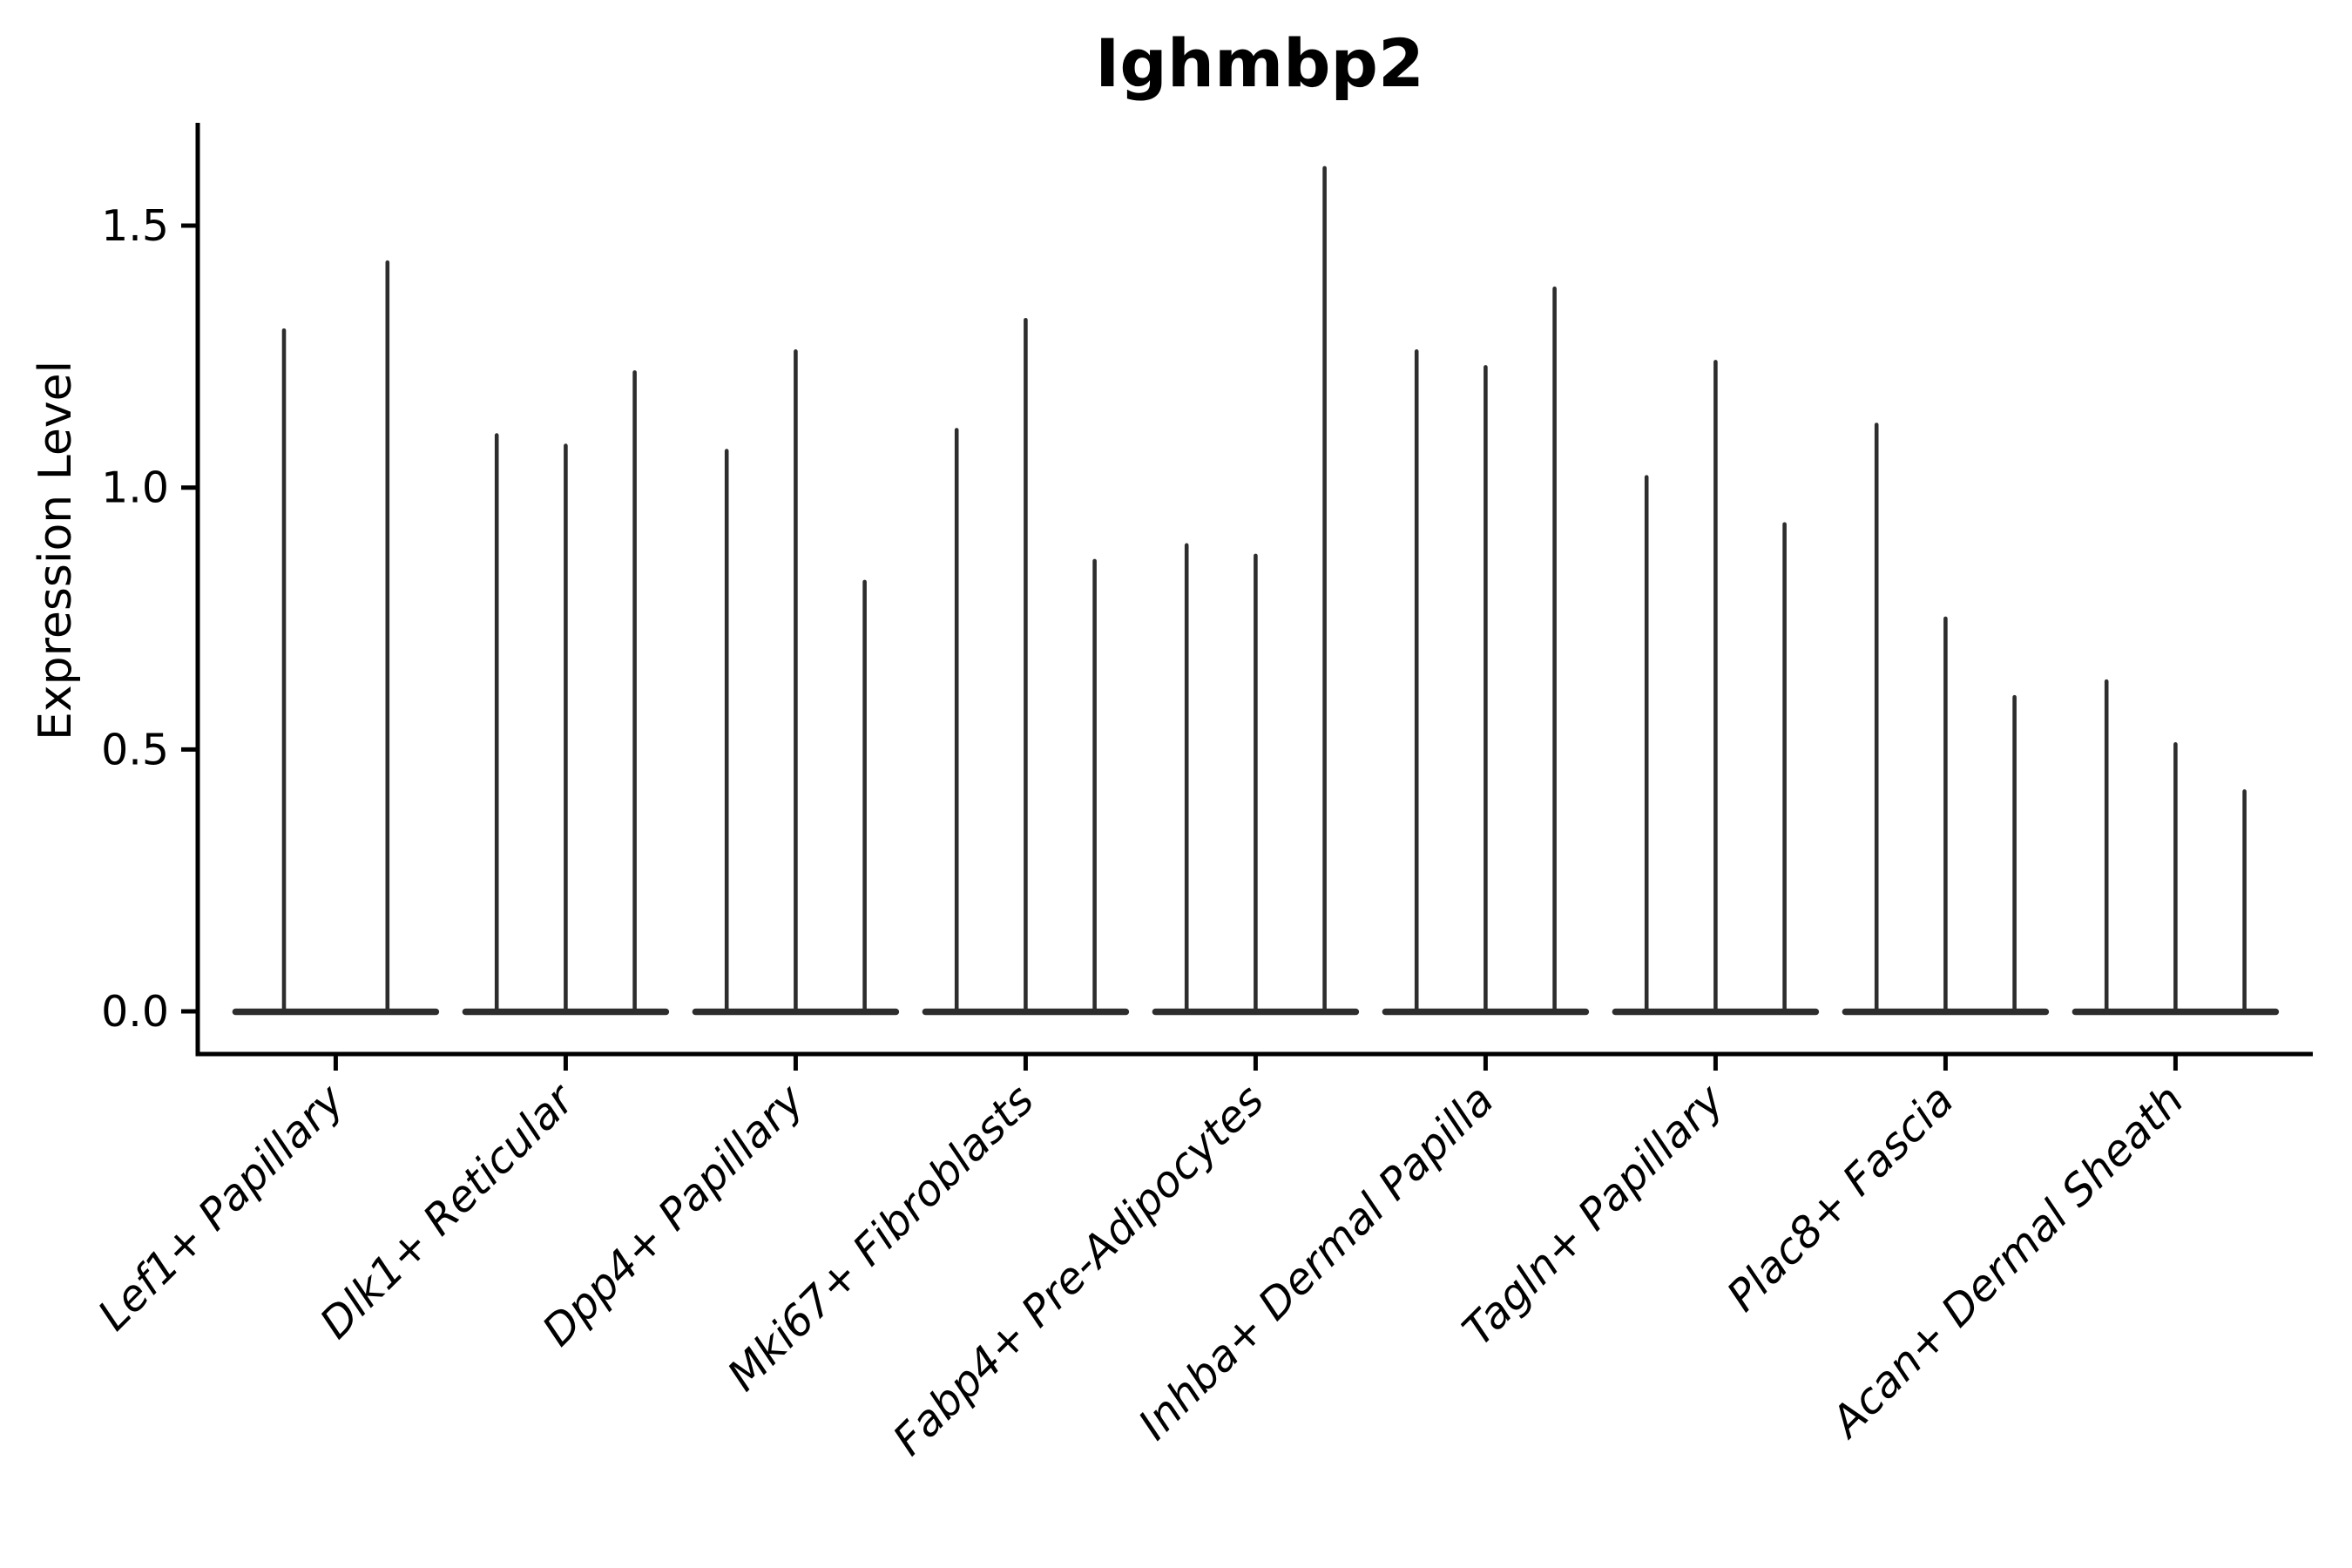 This screenshot has height=1568, width=2352. I want to click on chart-title: Ighmbp2, so click(1260, 63).